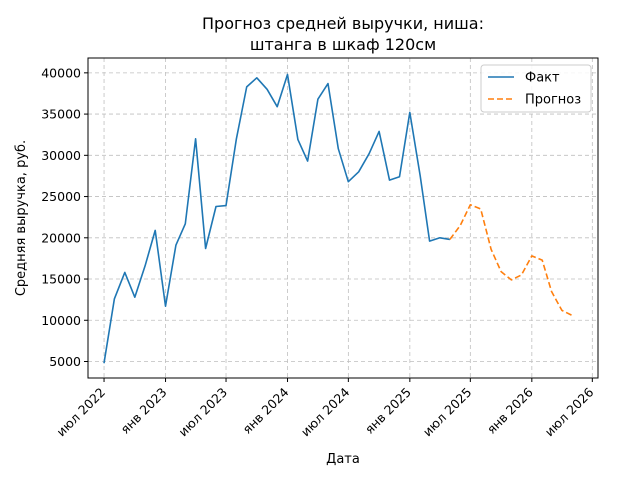 The width and height of the screenshot is (640, 480). What do you see at coordinates (265, 410) in the screenshot?
I see `x-tick-label: янв 2024` at bounding box center [265, 410].